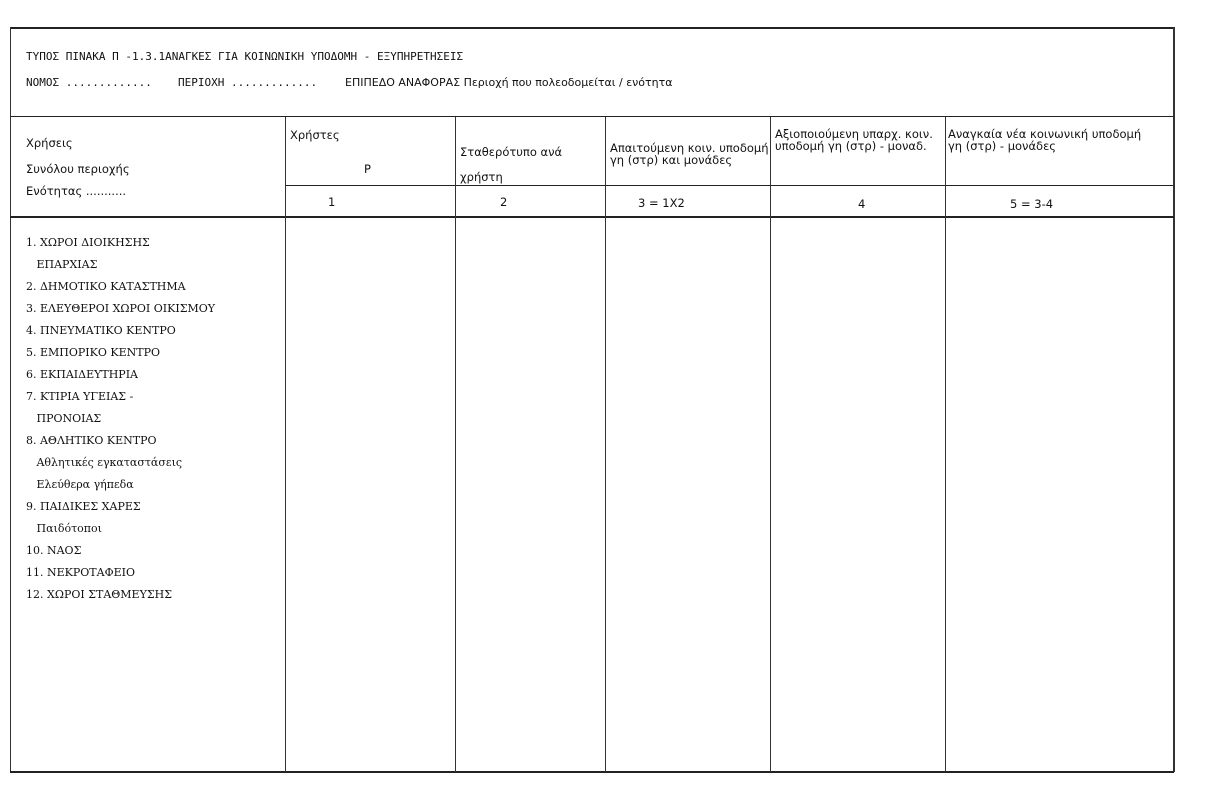 This screenshot has width=1205, height=786. Describe the element at coordinates (592, 116) in the screenshot. I see `header-divider` at that location.